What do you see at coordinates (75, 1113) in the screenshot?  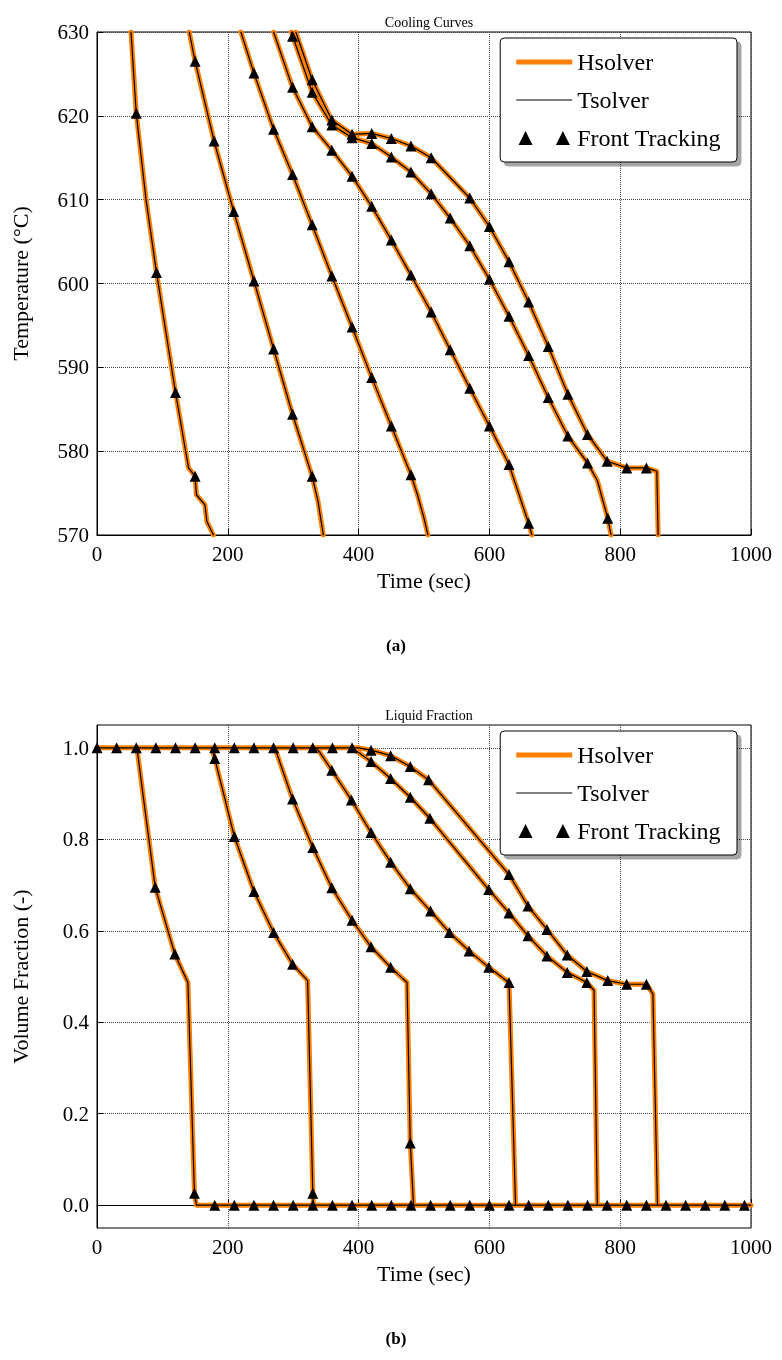 I see `y-tick-label: 0.2` at bounding box center [75, 1113].